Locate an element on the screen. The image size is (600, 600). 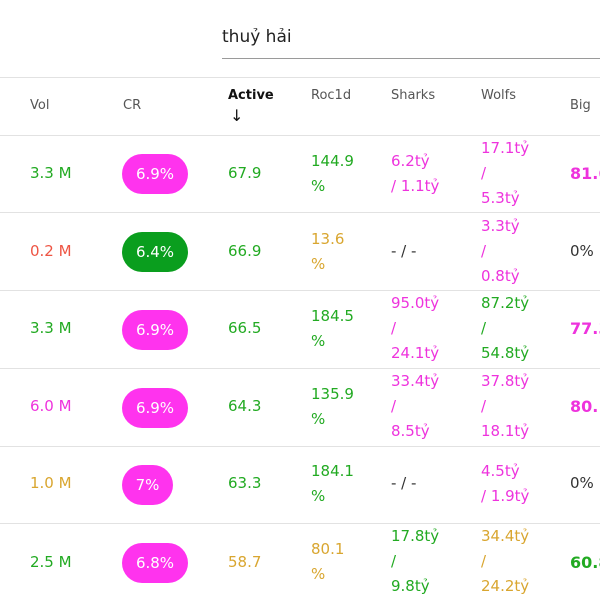
cr-badge: 6.8% is located at coordinates (155, 563).